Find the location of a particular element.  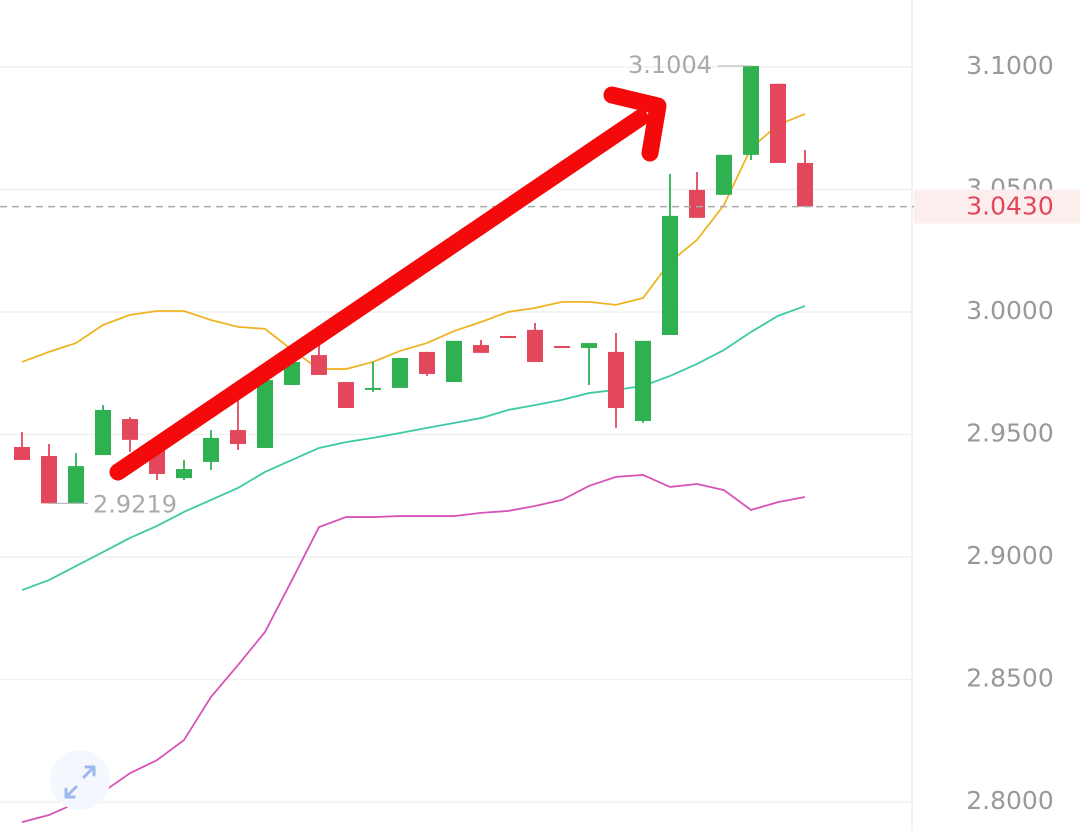

last-price-tag is located at coordinates (997, 206).